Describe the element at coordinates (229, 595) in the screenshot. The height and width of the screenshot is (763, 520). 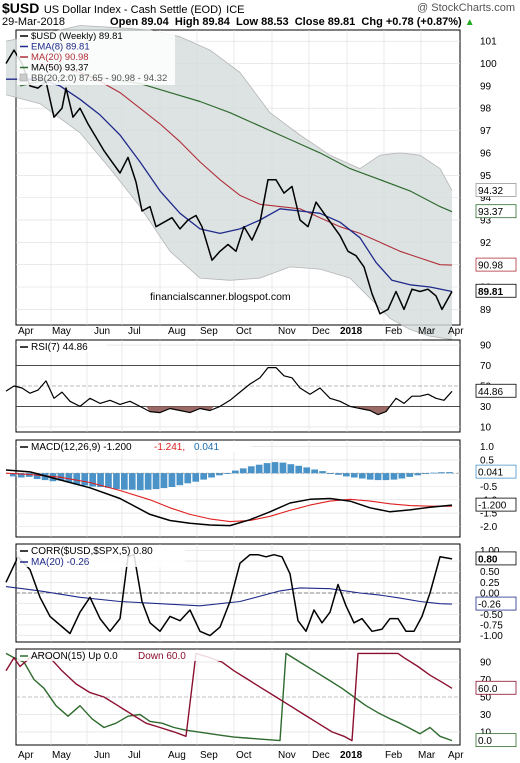
I see `corr-line` at that location.